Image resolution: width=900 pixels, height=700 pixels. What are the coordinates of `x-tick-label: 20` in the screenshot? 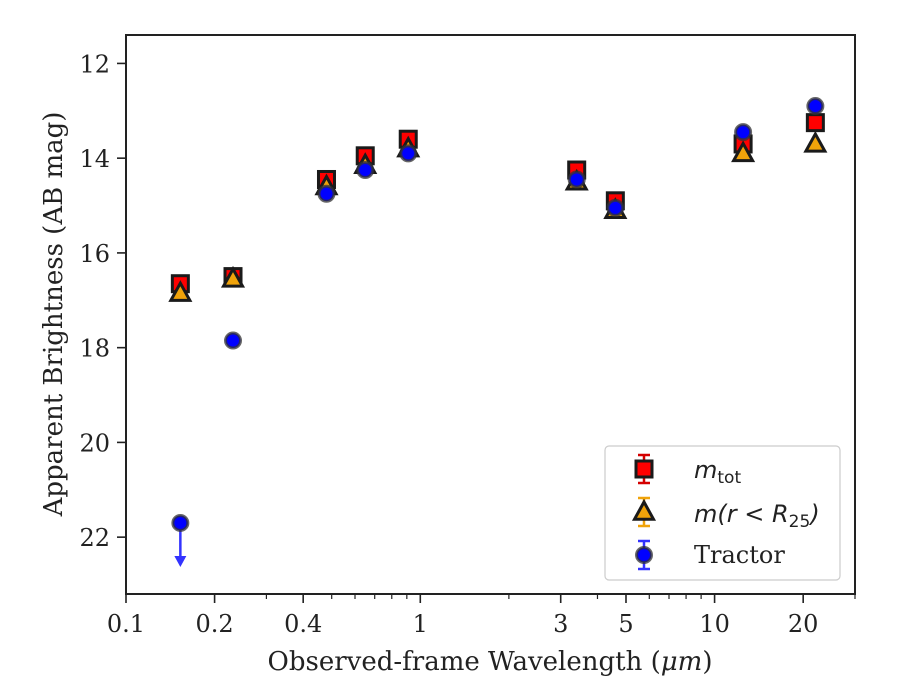 It's located at (803, 624).